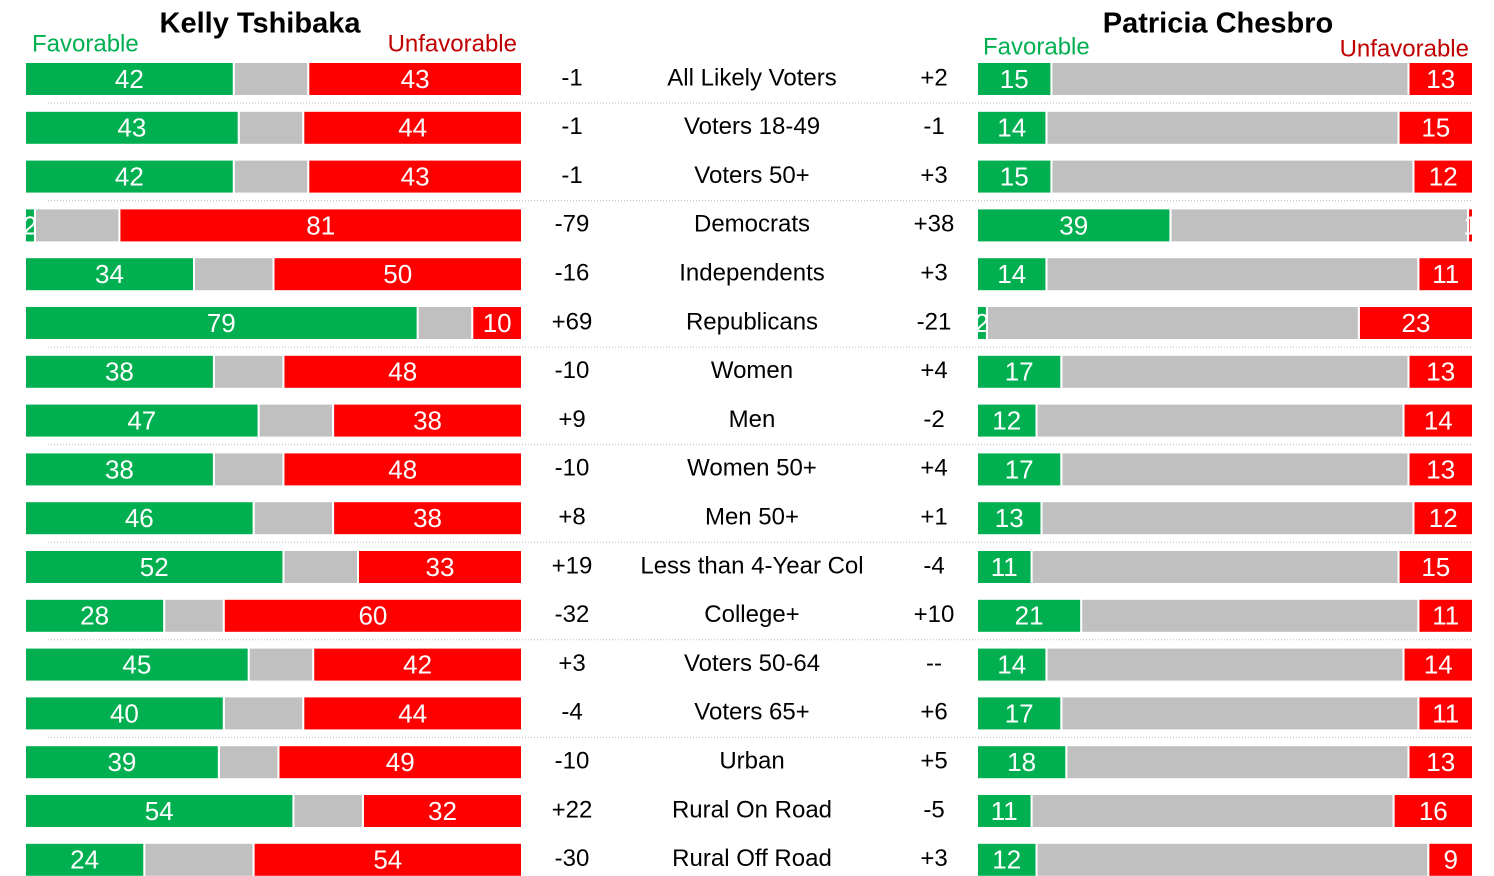 The image size is (1494, 876). I want to click on net-label: -2, so click(933, 419).